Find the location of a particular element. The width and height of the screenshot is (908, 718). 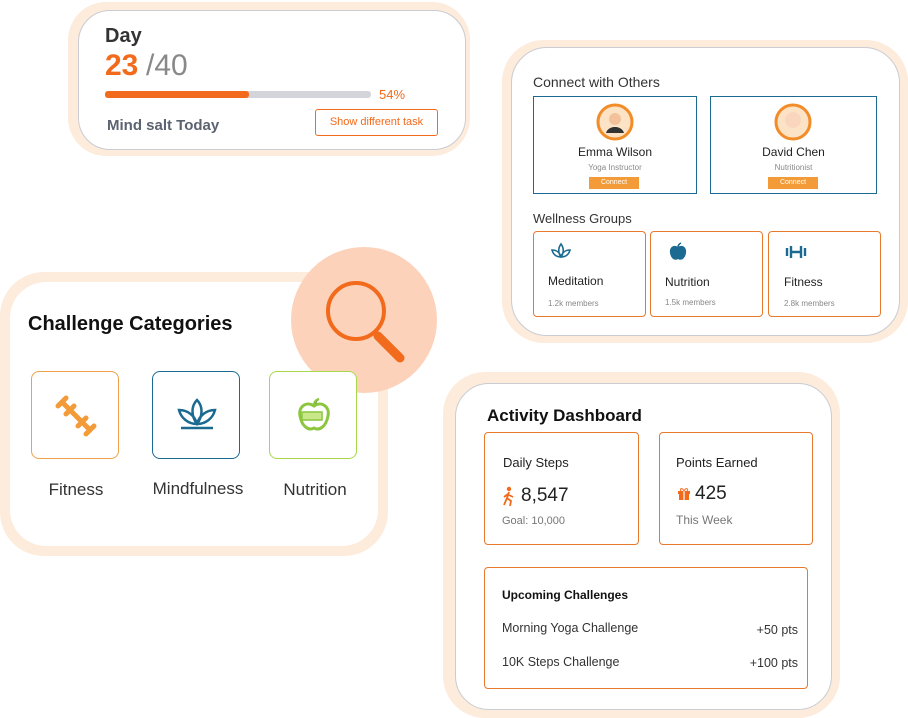

groups-title: Wellness Groups is located at coordinates (582, 218).